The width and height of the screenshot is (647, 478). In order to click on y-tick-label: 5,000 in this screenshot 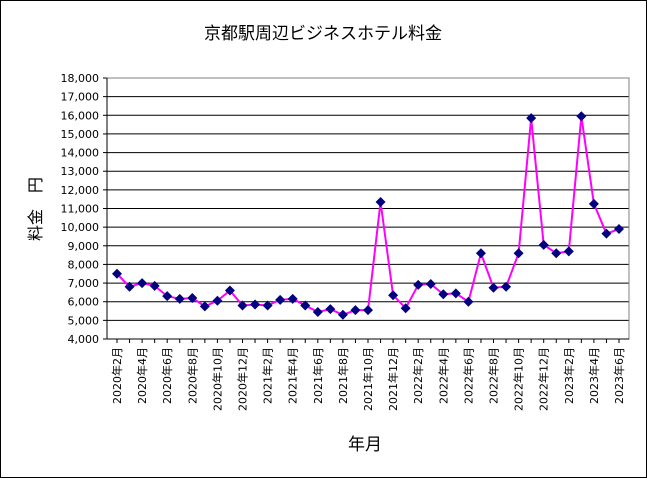, I will do `click(84, 320)`.